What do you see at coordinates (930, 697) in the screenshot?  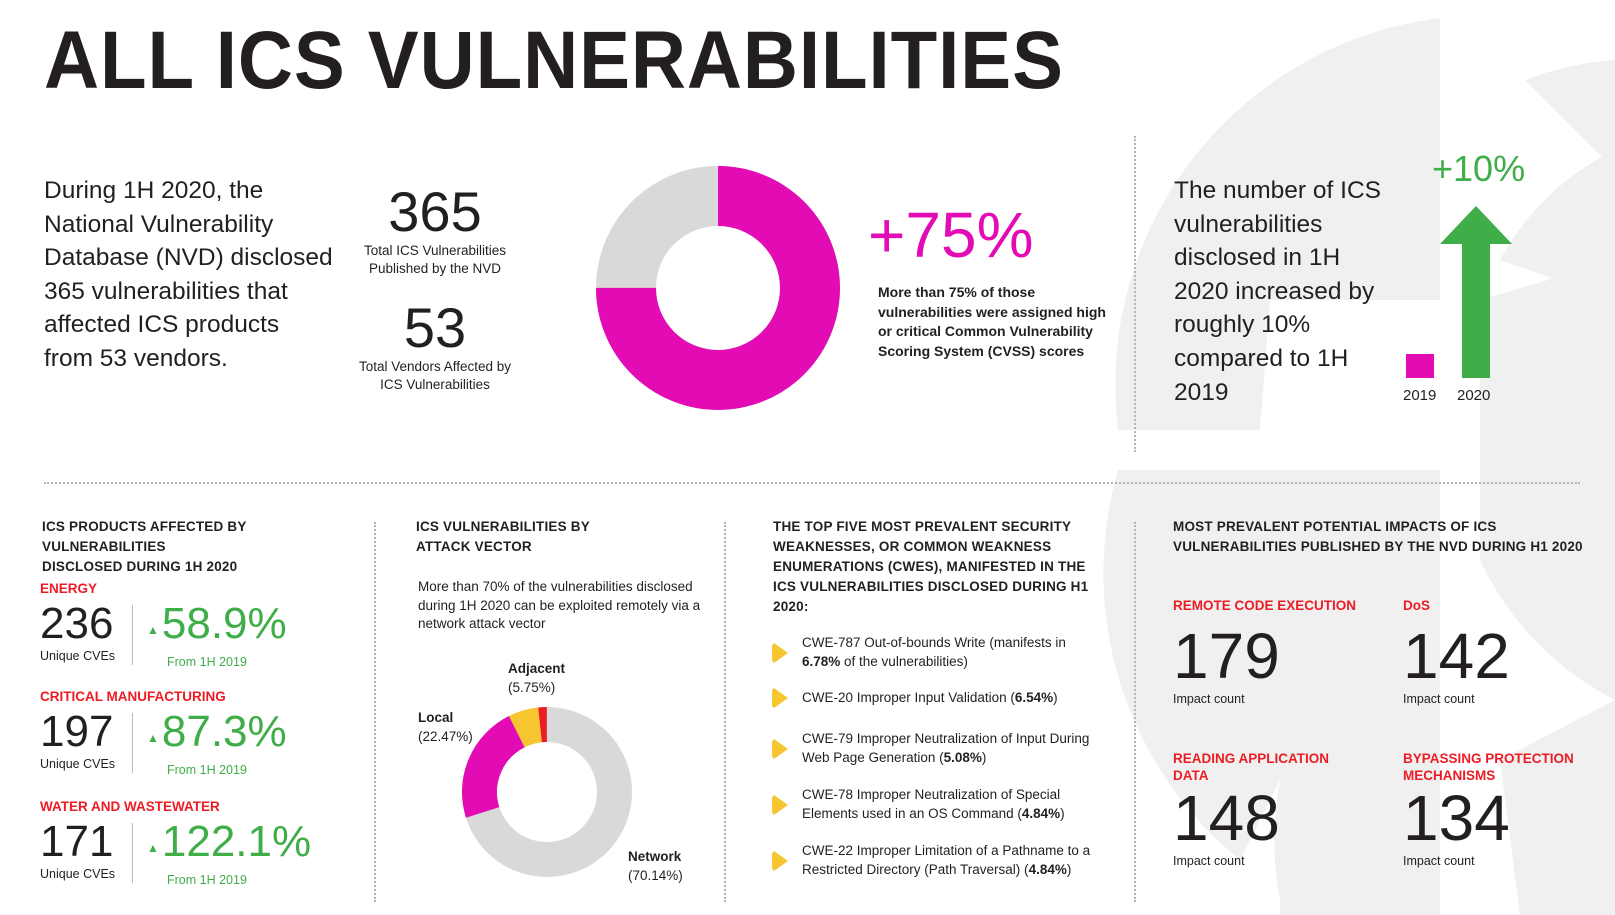 I see `cwe-text: CWE-20 Improper Input Validation (6.54%)` at bounding box center [930, 697].